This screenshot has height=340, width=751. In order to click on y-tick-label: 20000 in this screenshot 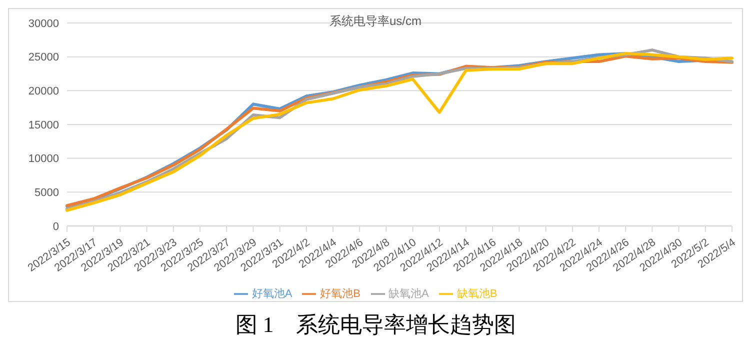, I will do `click(43, 92)`.